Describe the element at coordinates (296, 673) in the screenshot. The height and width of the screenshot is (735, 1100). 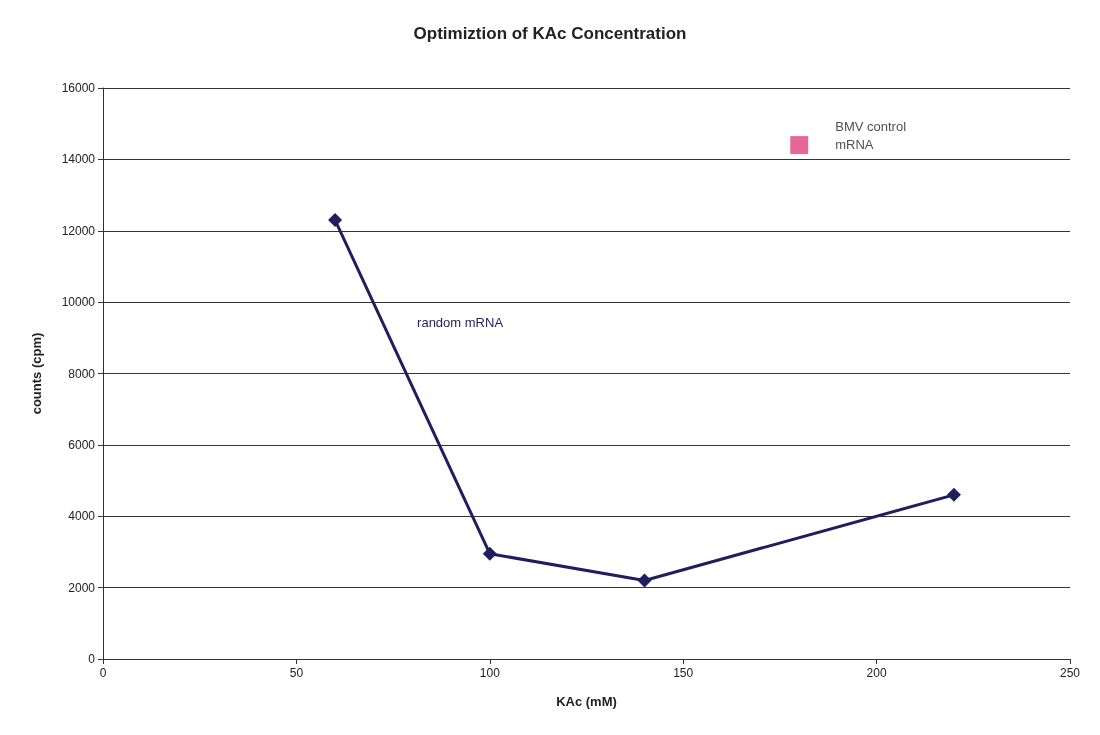
I see `x-tick-label: 50` at that location.